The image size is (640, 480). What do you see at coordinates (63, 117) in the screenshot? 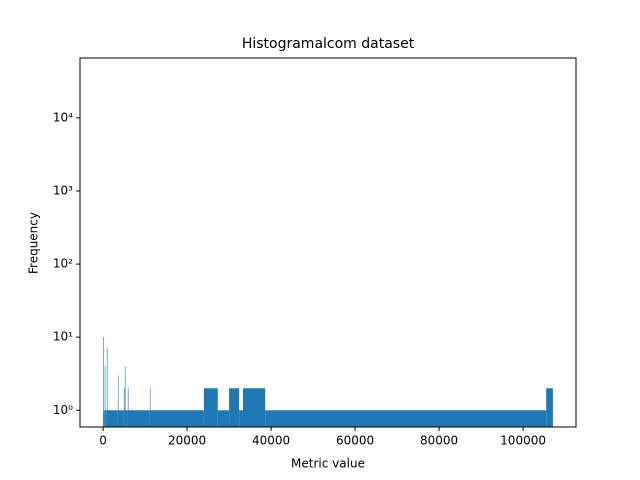
I see `y-tick-label: 10⁴` at bounding box center [63, 117].